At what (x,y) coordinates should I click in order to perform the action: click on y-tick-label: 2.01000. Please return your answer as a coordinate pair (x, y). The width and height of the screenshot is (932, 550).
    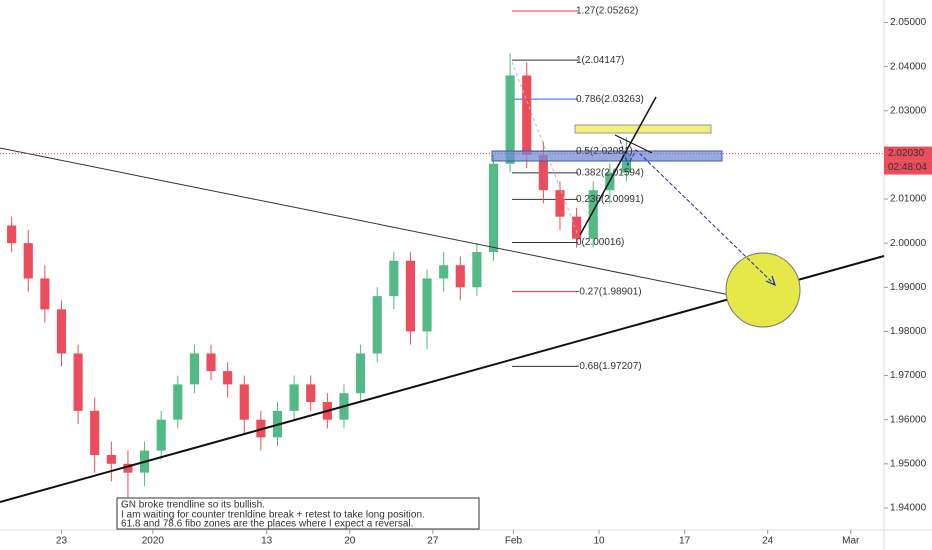
    Looking at the image, I should click on (908, 199).